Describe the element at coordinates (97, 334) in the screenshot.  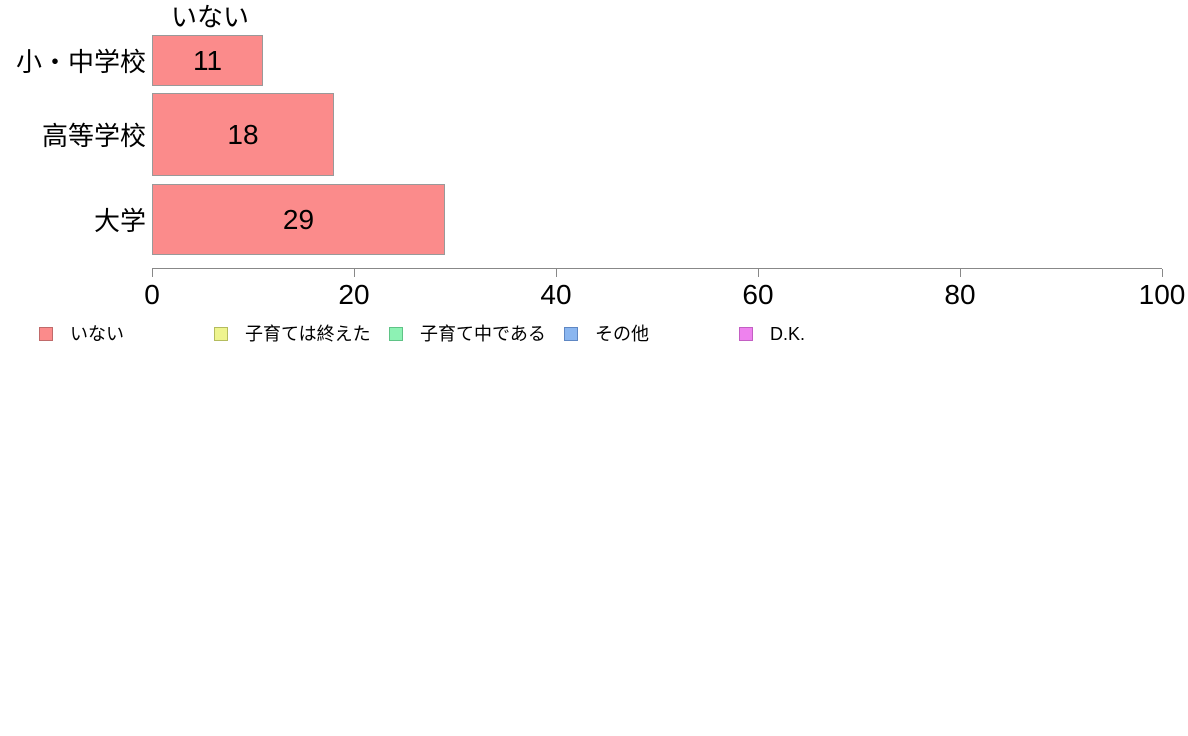
I see `legend-label: いない` at that location.